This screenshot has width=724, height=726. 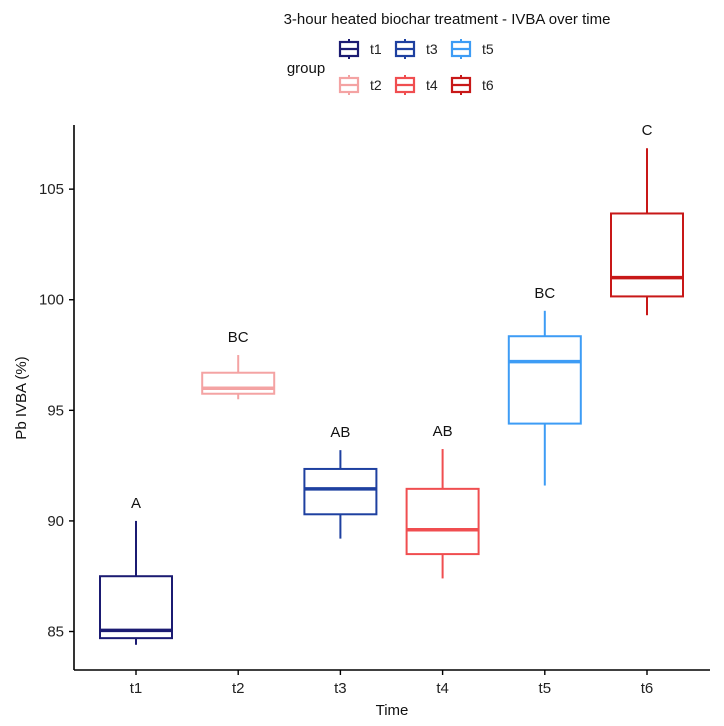 I want to click on x-tick-label: t3, so click(x=340, y=688).